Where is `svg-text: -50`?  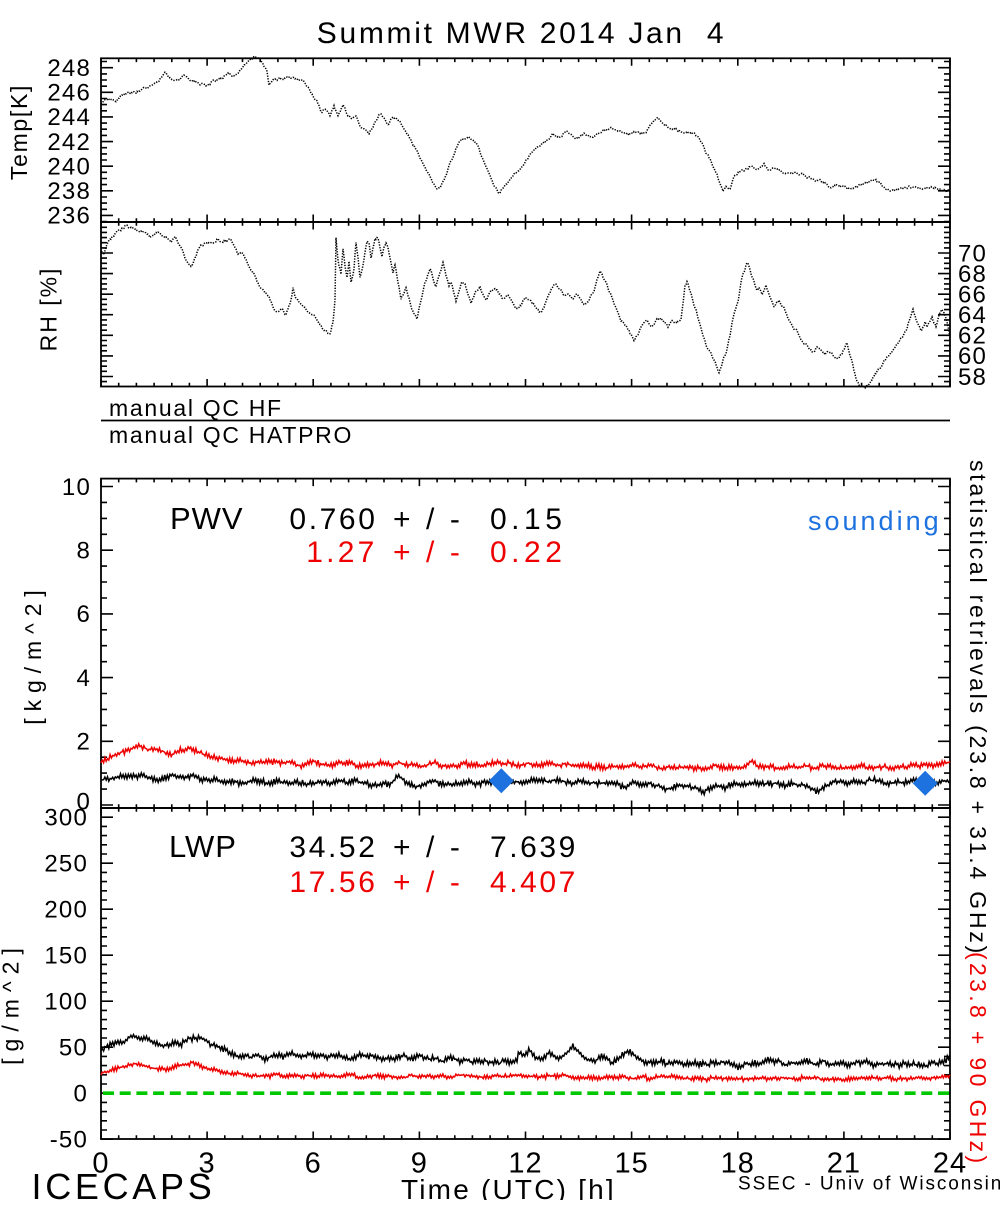 svg-text: -50 is located at coordinates (69, 1140).